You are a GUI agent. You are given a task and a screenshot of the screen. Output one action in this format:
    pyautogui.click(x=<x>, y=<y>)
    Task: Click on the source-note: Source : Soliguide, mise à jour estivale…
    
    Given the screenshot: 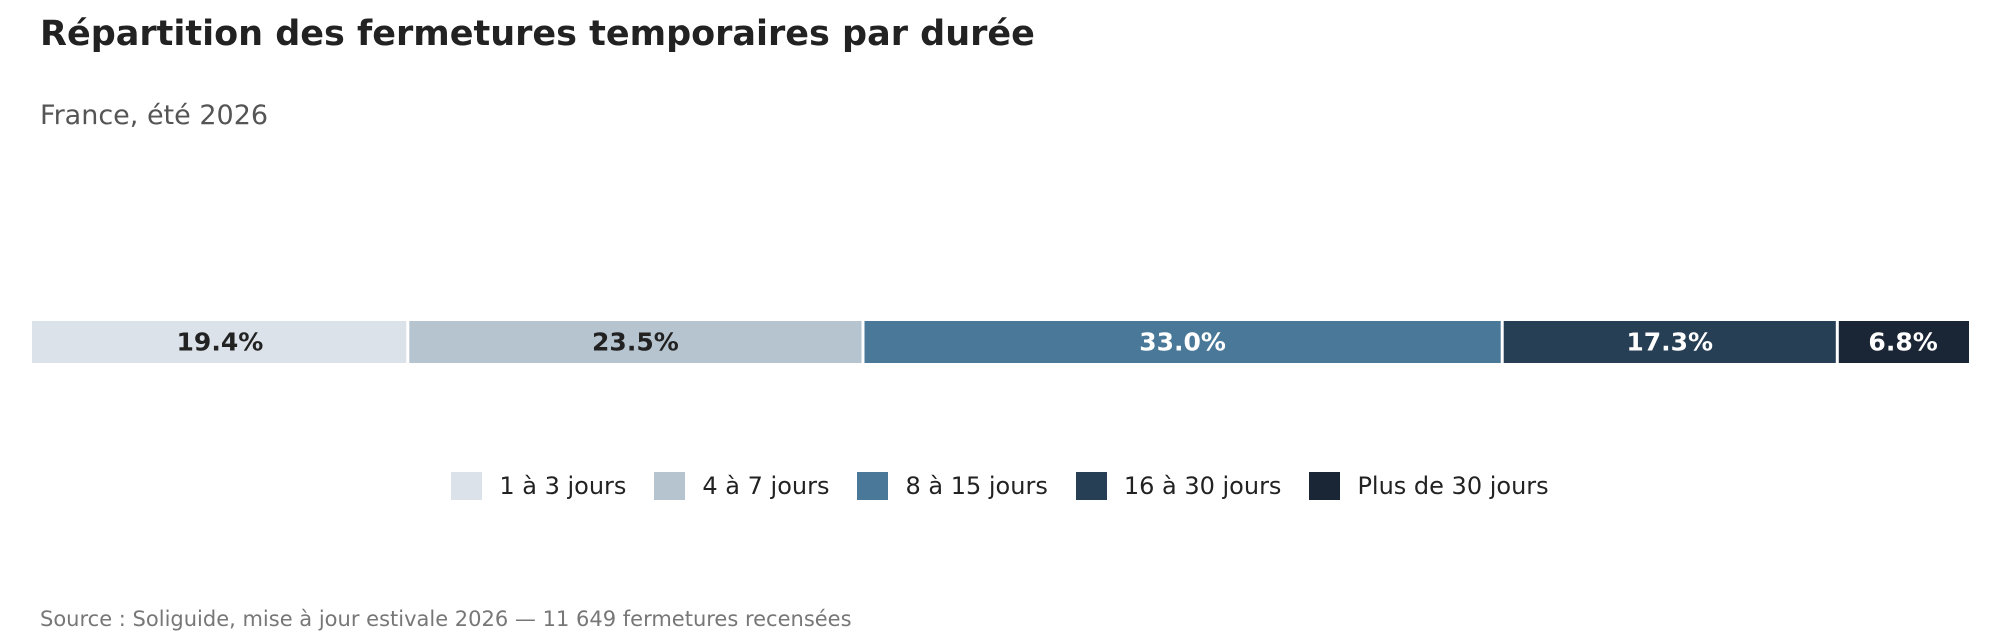 What is the action you would take?
    pyautogui.click(x=446, y=619)
    